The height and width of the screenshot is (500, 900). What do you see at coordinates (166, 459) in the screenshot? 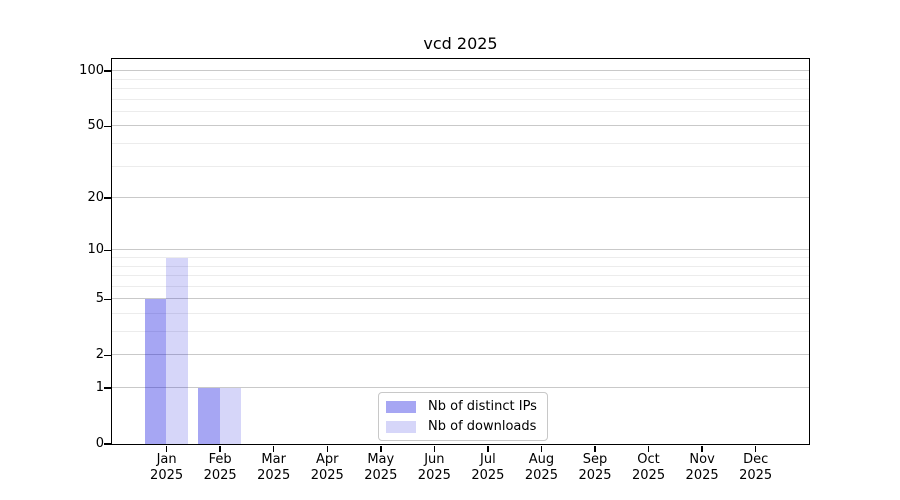
I see `x-tick-month: Jan` at bounding box center [166, 459].